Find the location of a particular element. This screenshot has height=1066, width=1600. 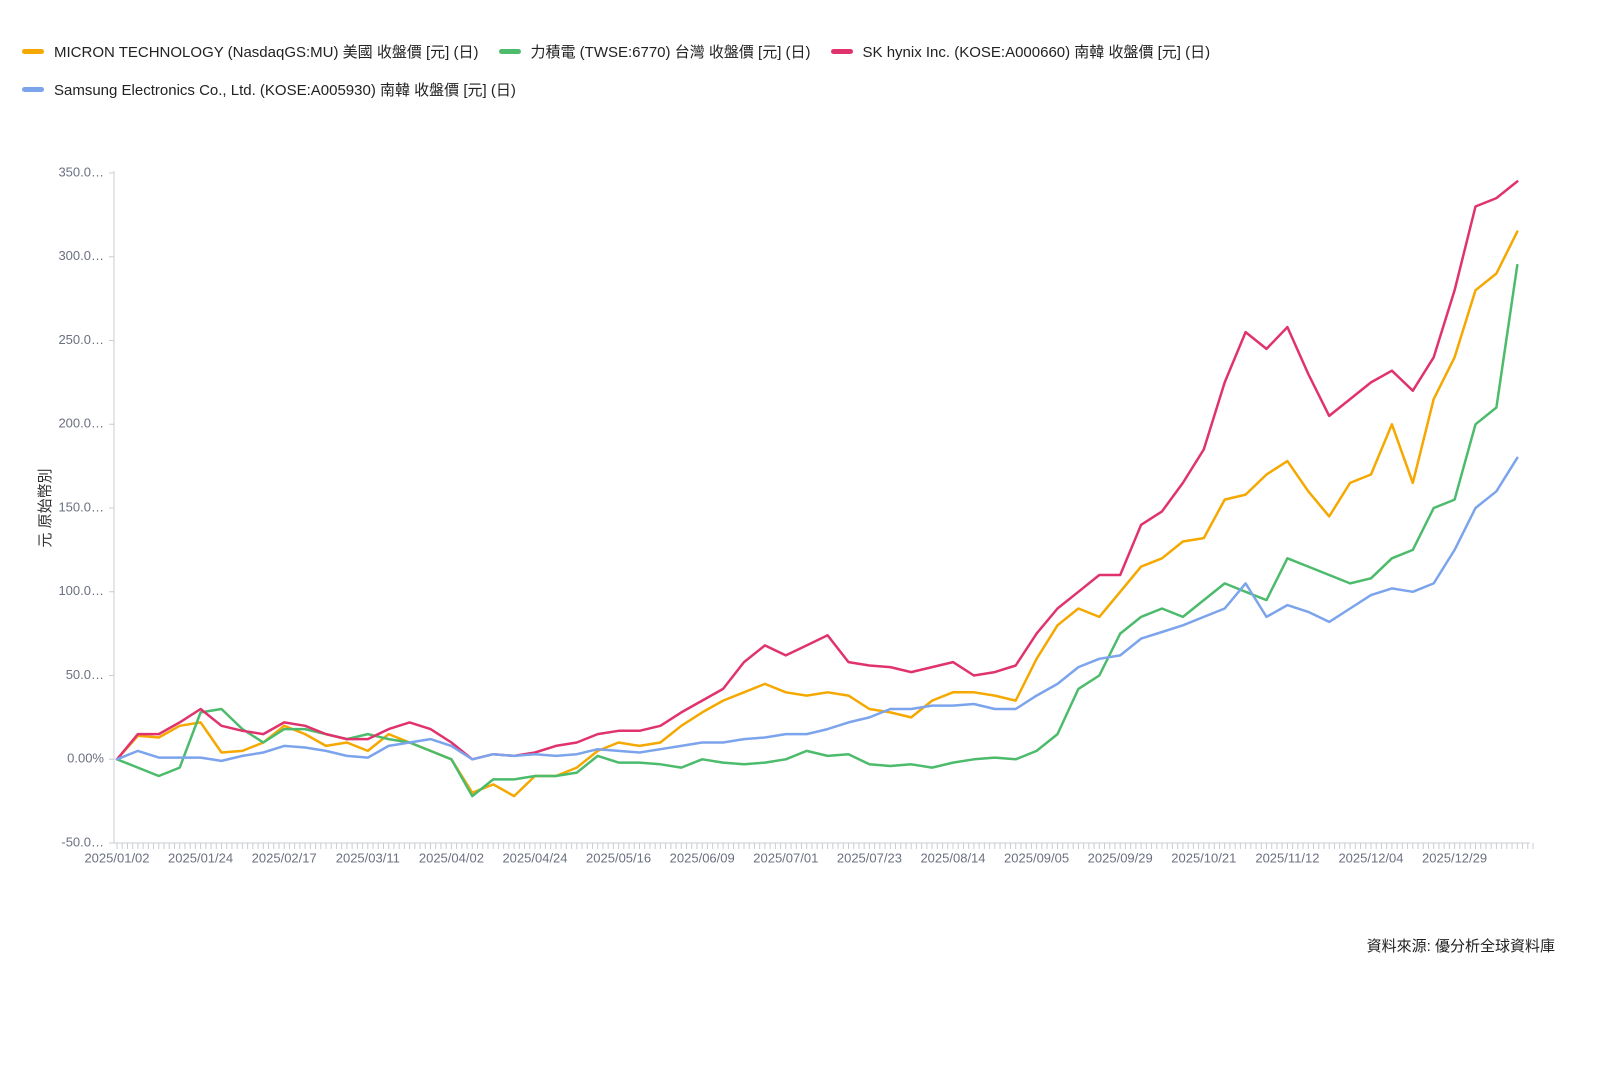

legend-label: 力積電 (TWSE:6770) 台灣 收盤價 [元] (日) is located at coordinates (670, 52).